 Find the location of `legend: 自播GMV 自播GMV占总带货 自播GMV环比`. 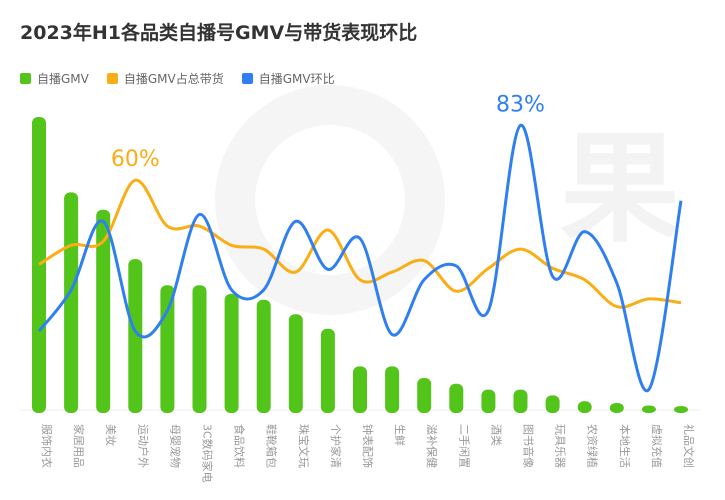

legend: 自播GMV 自播GMV占总带货 自播GMV环比 is located at coordinates (177, 78).